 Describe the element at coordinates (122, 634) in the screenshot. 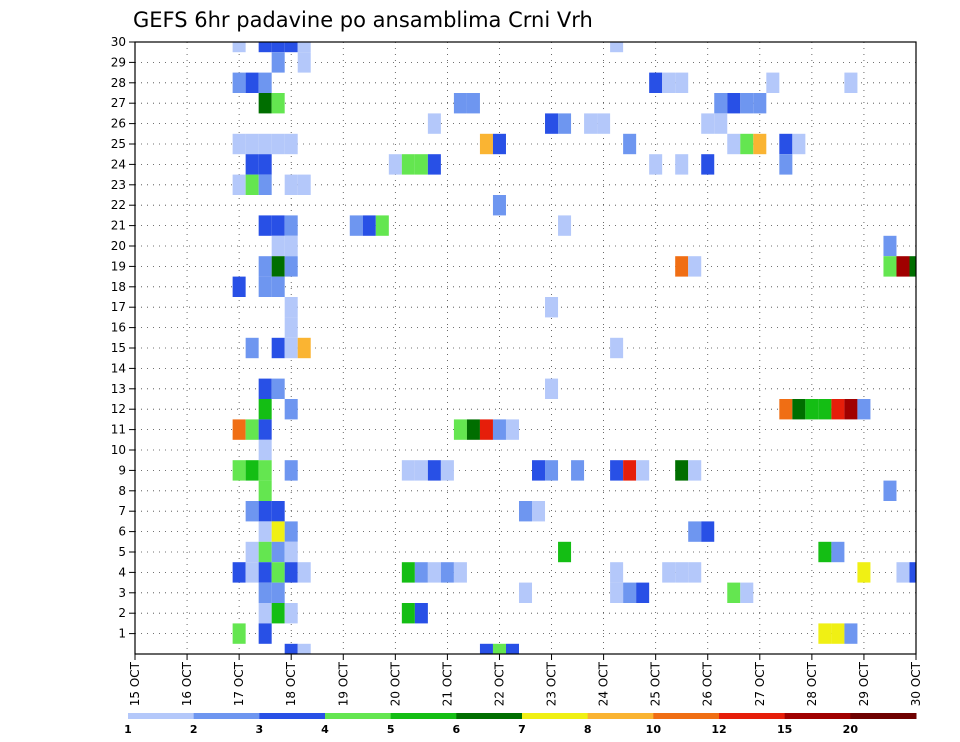

I see `y-tick-label: 1` at that location.